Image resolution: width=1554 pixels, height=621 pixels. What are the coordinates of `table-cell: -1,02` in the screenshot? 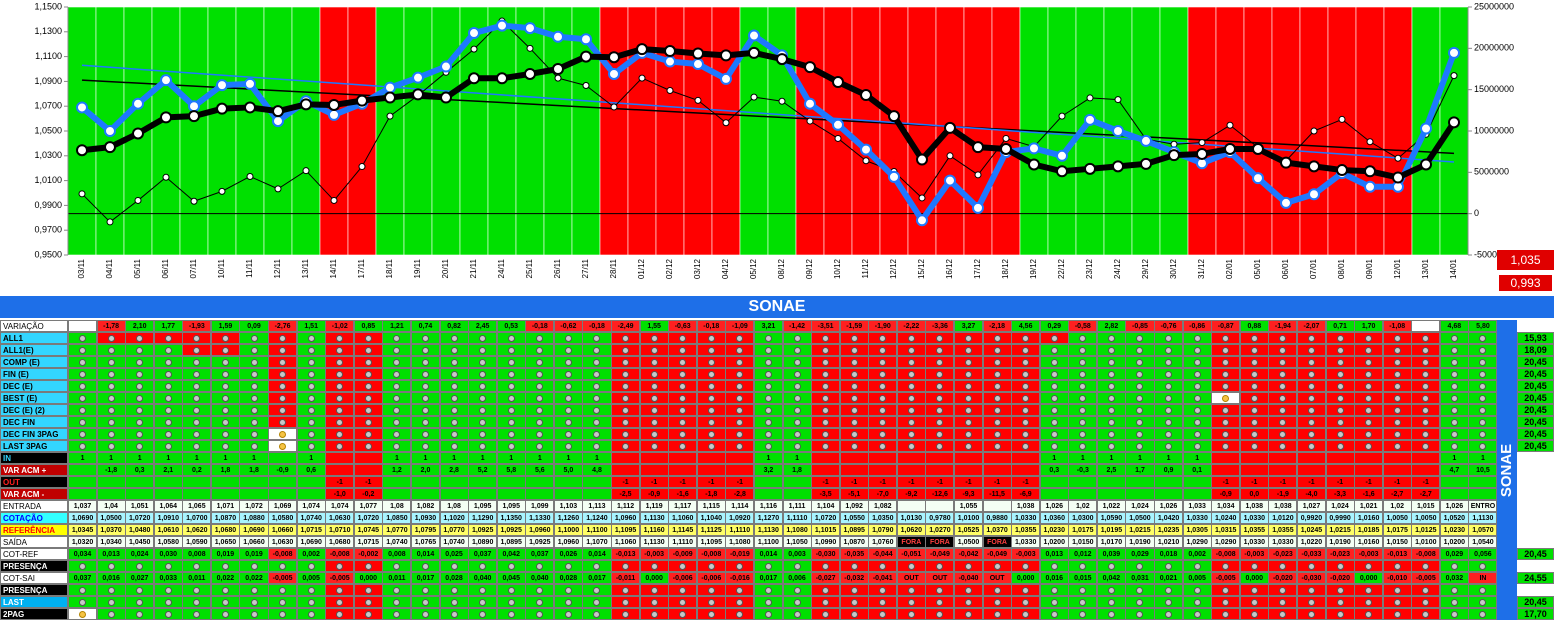 It's located at (340, 326).